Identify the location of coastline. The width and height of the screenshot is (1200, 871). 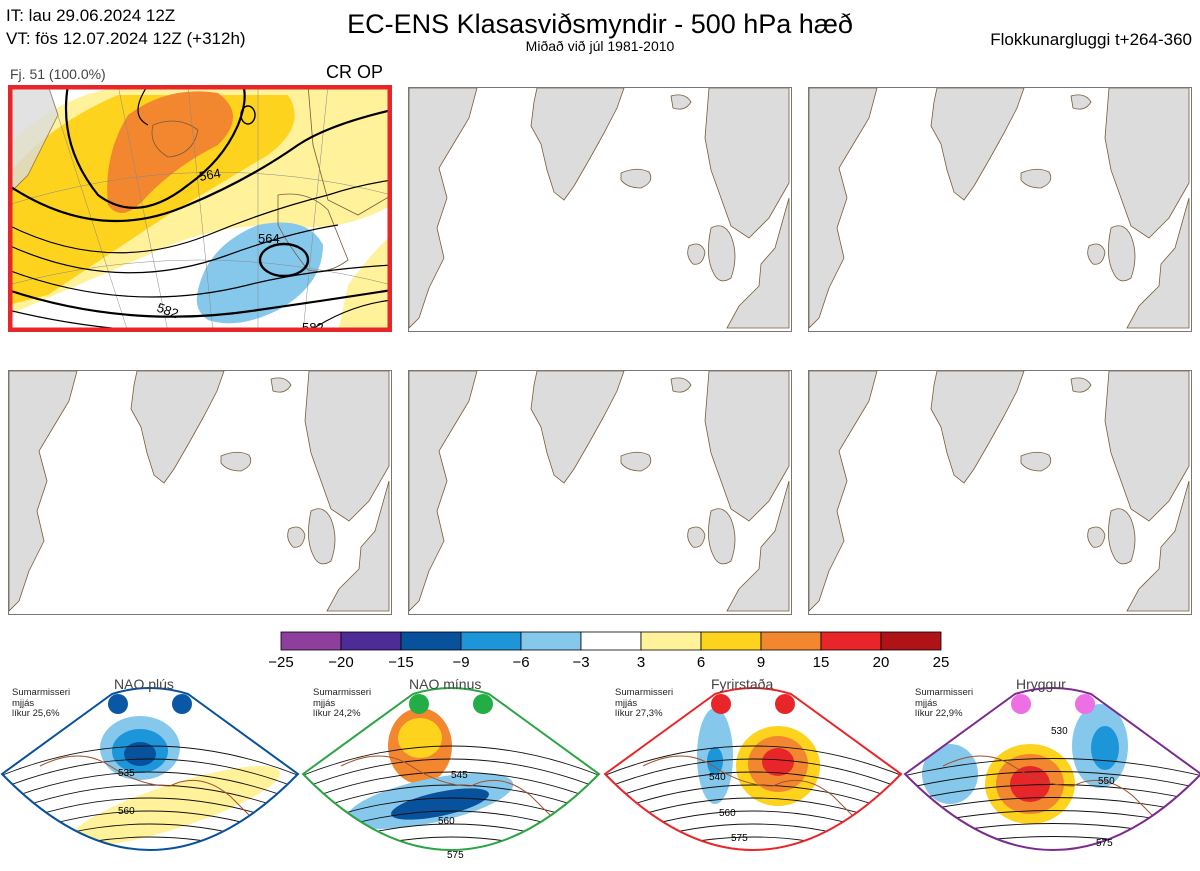
(758, 796).